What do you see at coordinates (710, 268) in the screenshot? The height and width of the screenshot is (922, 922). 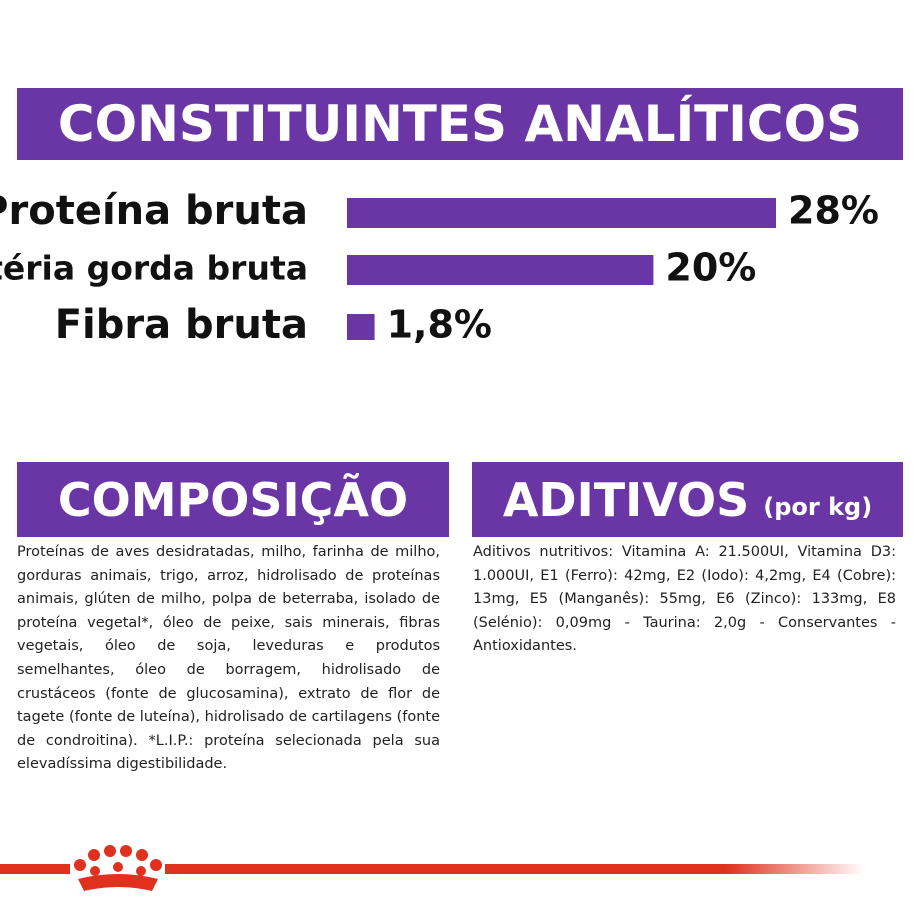 I see `value-label: 20%` at bounding box center [710, 268].